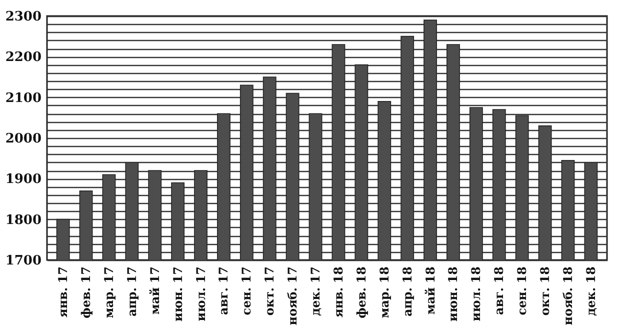 The image size is (624, 335). I want to click on y-tick-label: 2200, so click(23, 58).